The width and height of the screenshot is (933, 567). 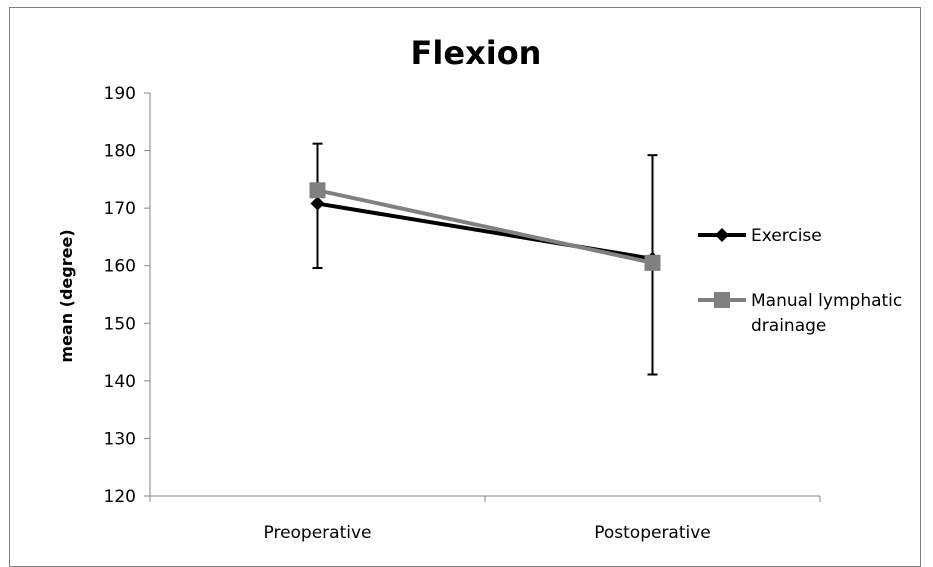 I want to click on chart-title: Flexion, so click(x=476, y=53).